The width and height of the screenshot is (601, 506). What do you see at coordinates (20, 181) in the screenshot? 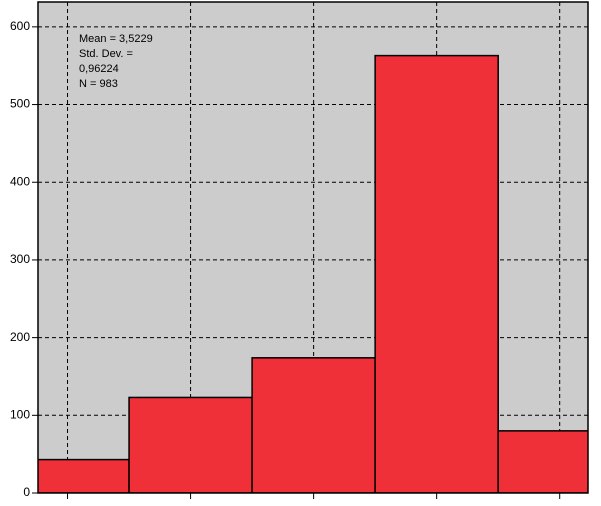
I see `y-tick-label: 400` at bounding box center [20, 181].